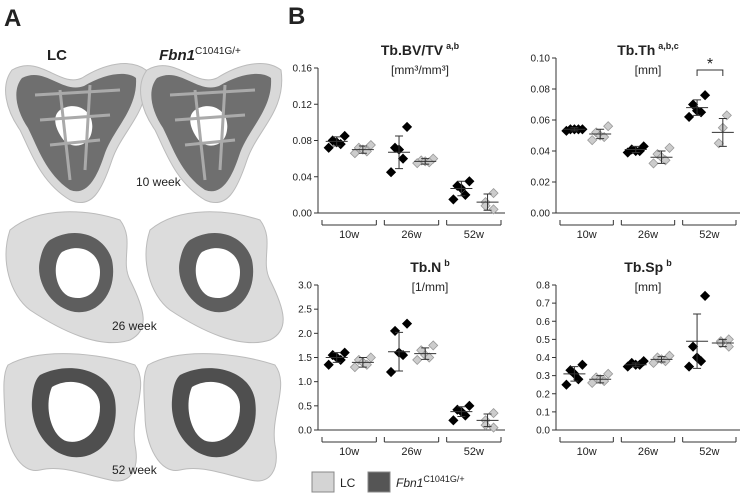  What do you see at coordinates (636, 50) in the screenshot?
I see `title-text: Tb.Th` at bounding box center [636, 50].